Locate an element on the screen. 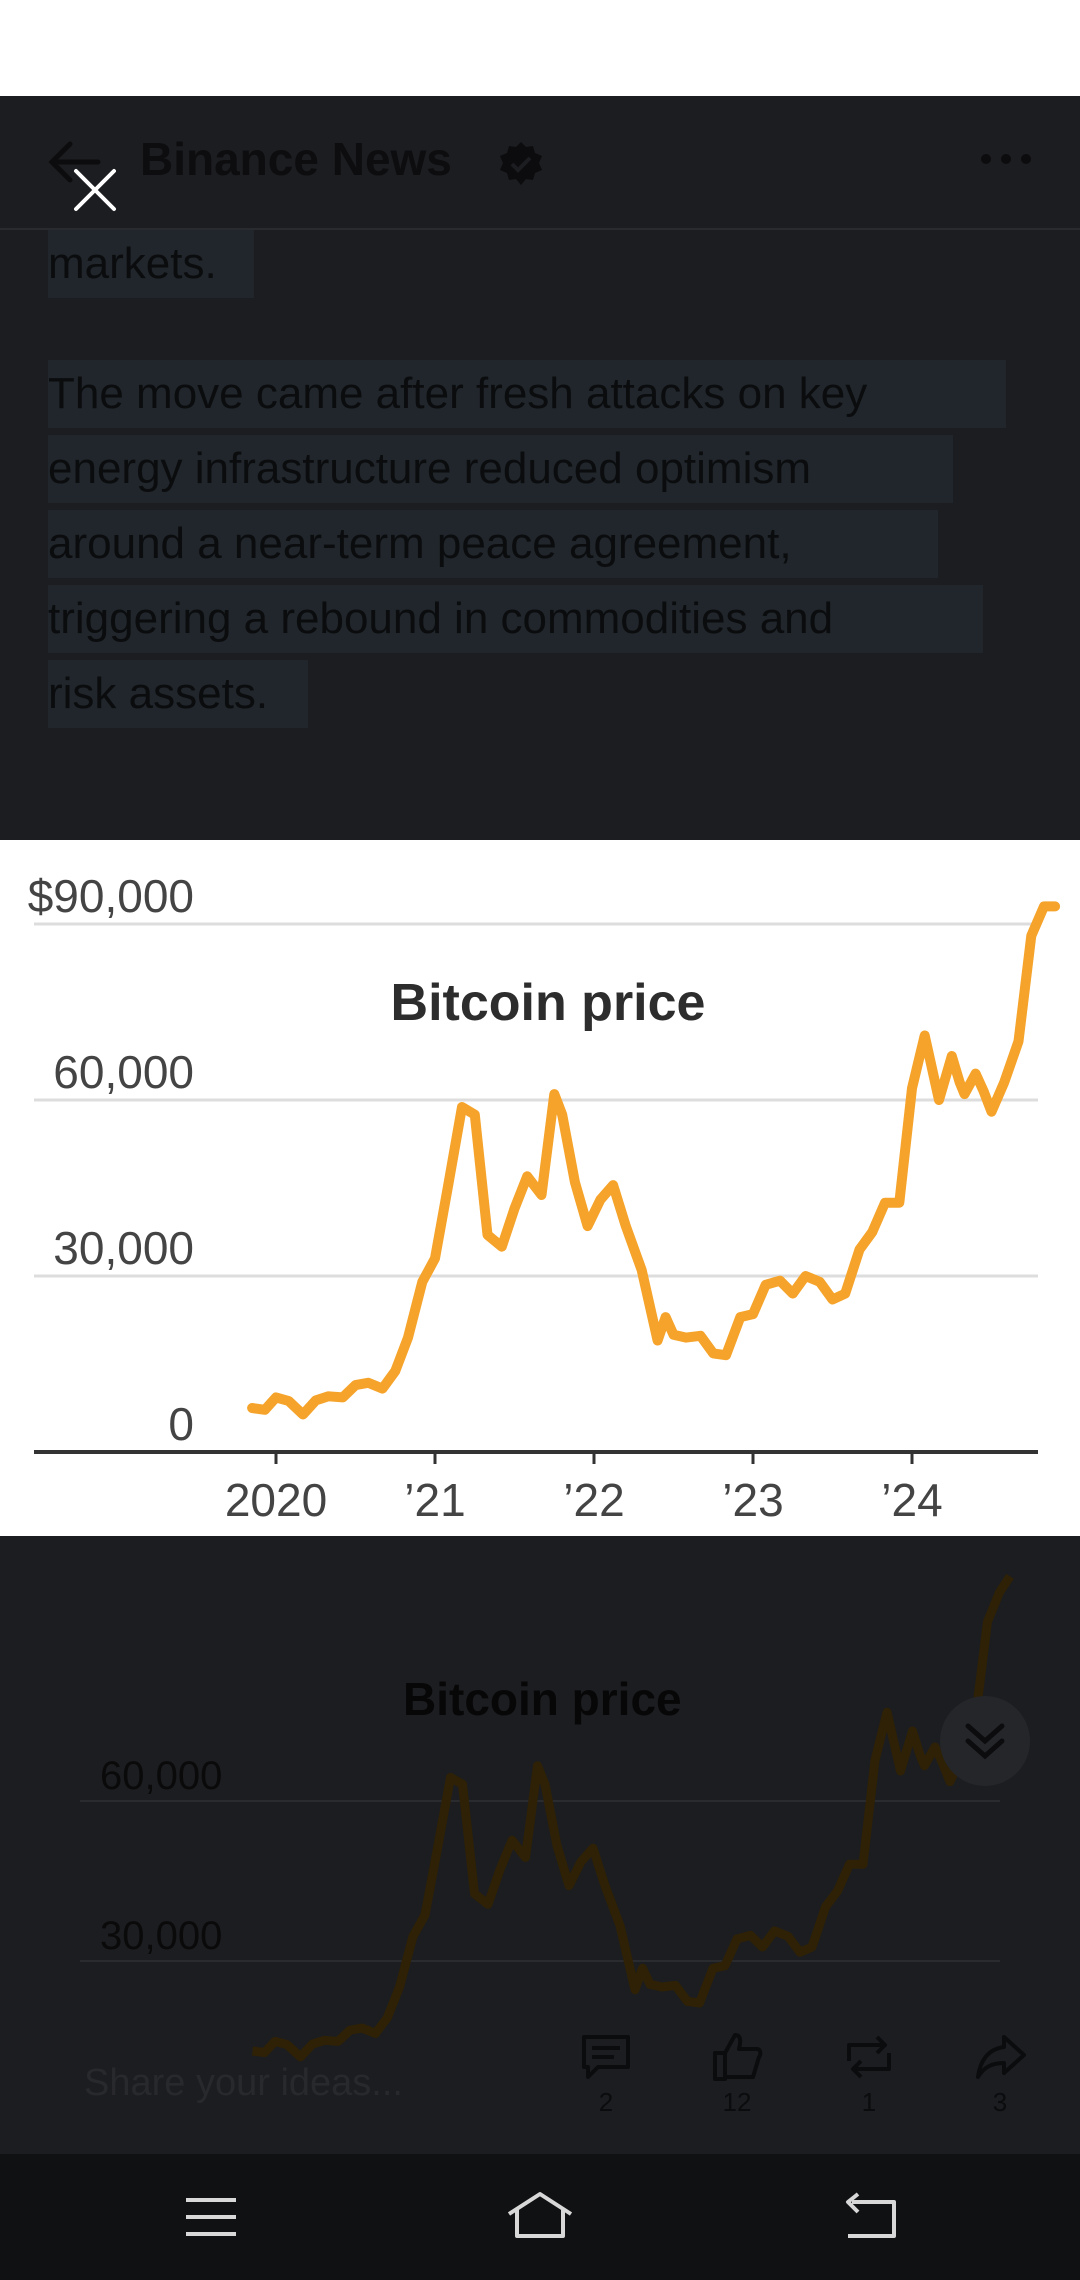 The width and height of the screenshot is (1080, 2280). article-text-line: risk assets. is located at coordinates (178, 694).